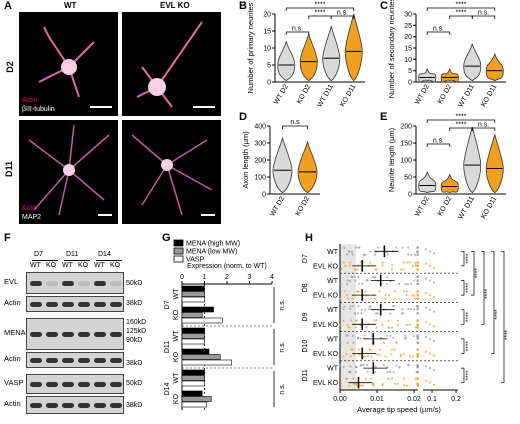 This screenshot has width=520, height=424. What do you see at coordinates (267, 32) in the screenshot?
I see `y-tick-label: 15` at bounding box center [267, 32].